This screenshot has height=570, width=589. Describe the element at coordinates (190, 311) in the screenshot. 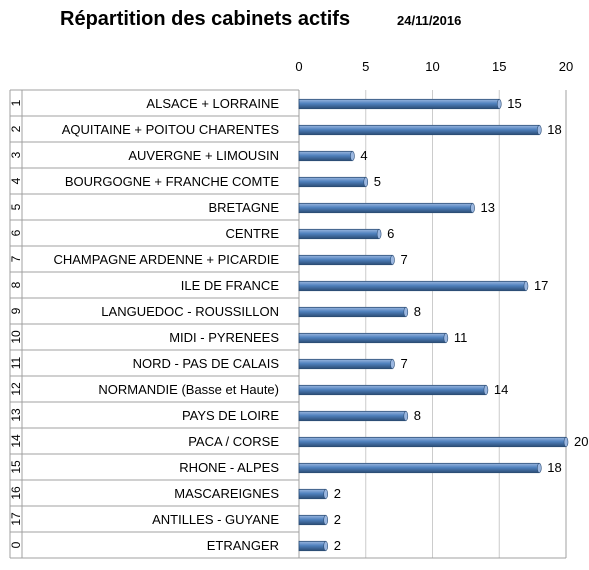

I see `category-label: LANGUEDOC - ROUSSILLON` at that location.